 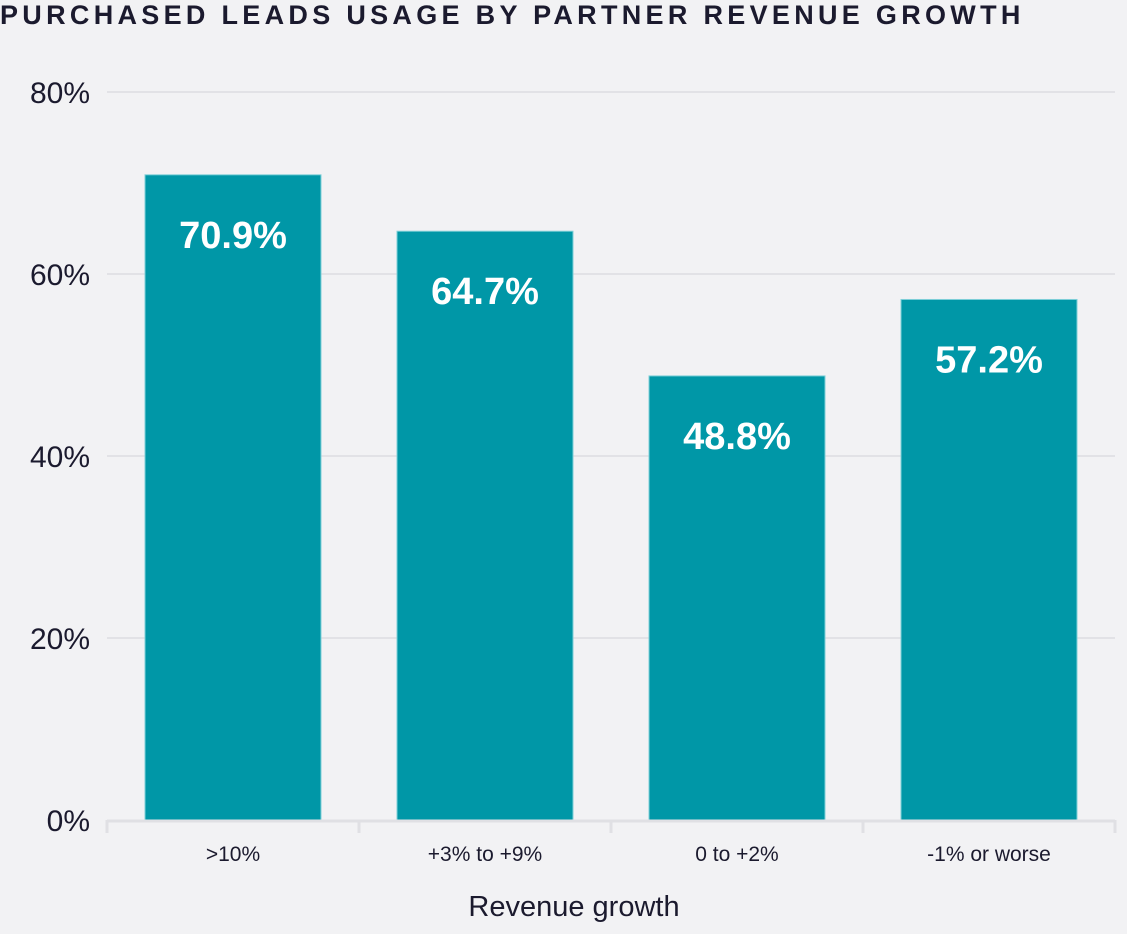 What do you see at coordinates (233, 236) in the screenshot?
I see `data-label: 70.9%` at bounding box center [233, 236].